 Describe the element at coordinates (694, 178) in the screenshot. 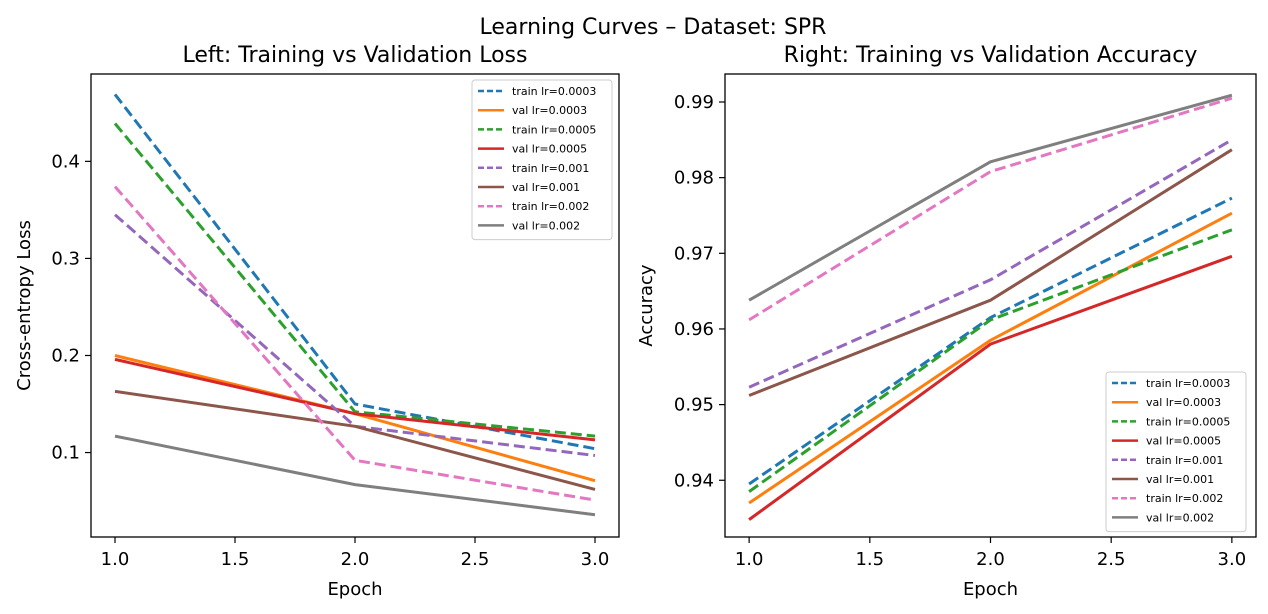

I see `y-tick-label: 0.98` at that location.